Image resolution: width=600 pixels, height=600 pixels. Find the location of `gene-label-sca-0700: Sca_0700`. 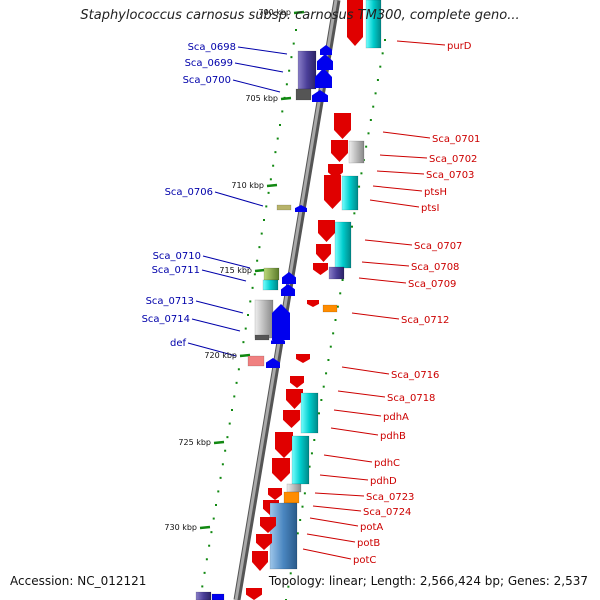

gene-label-sca-0700: Sca_0700 is located at coordinates (207, 80).